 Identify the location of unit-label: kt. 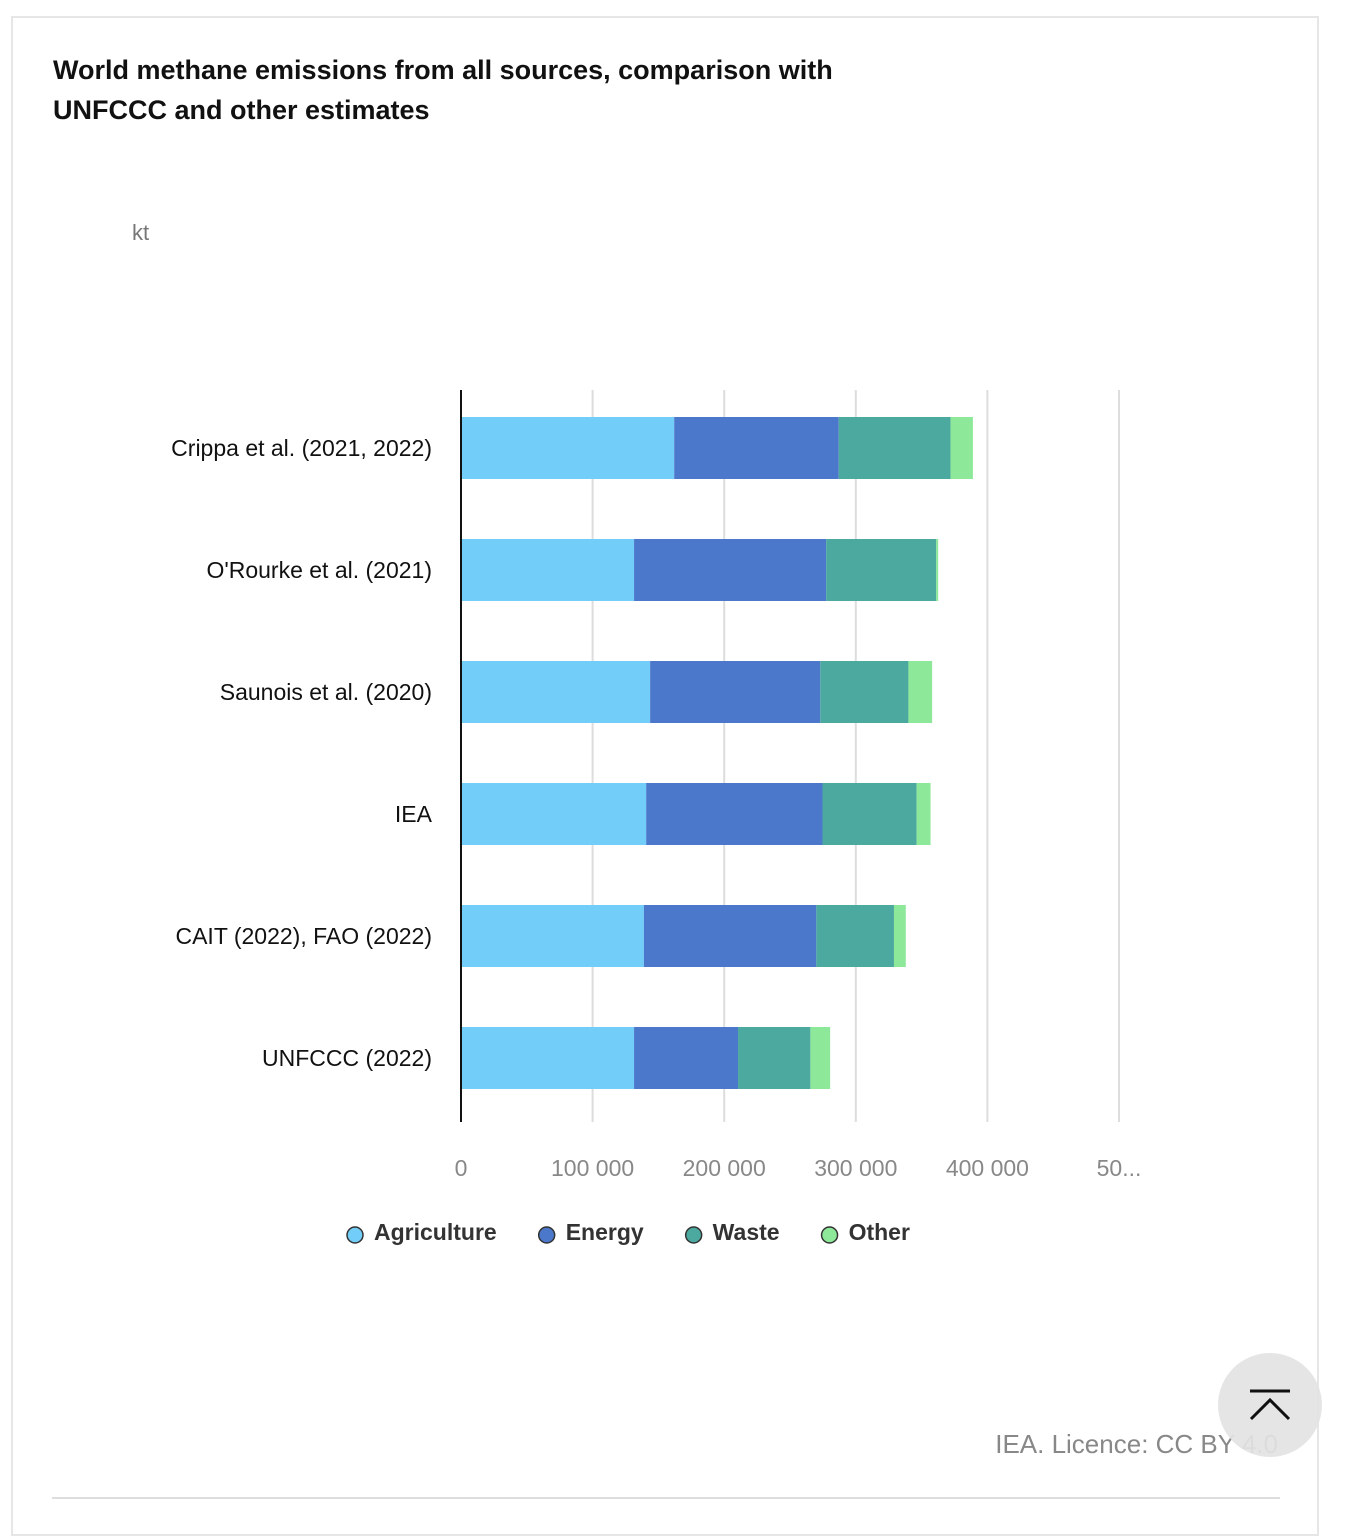
(140, 232).